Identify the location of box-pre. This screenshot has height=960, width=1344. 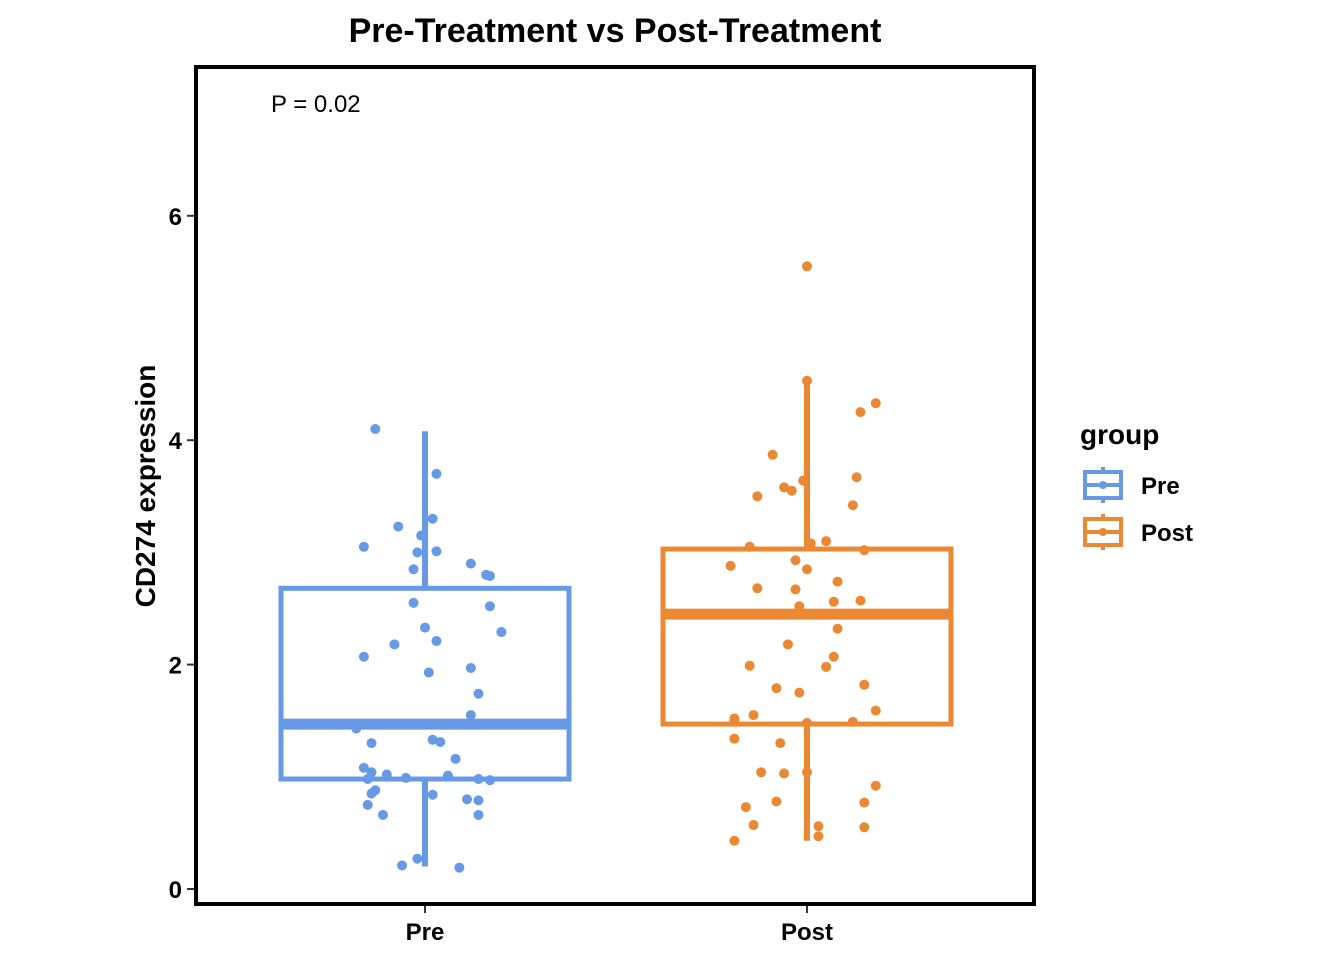
(425, 649).